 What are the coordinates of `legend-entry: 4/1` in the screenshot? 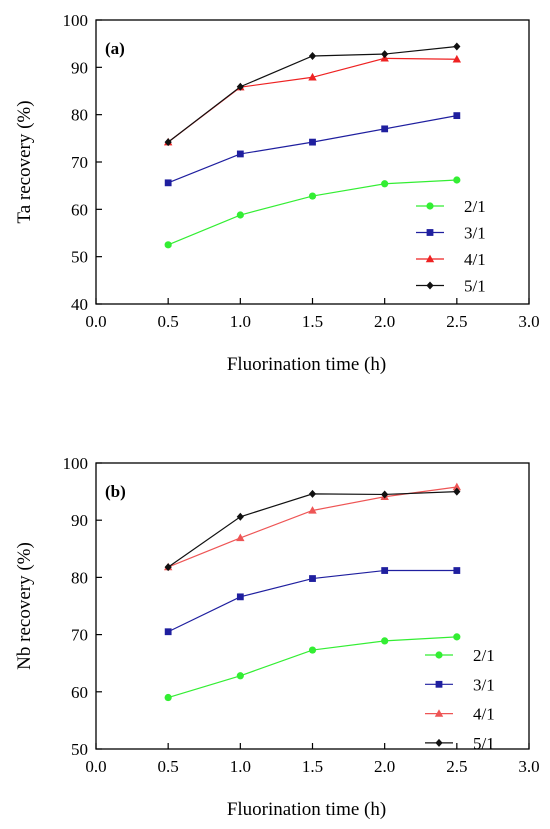 It's located at (460, 714).